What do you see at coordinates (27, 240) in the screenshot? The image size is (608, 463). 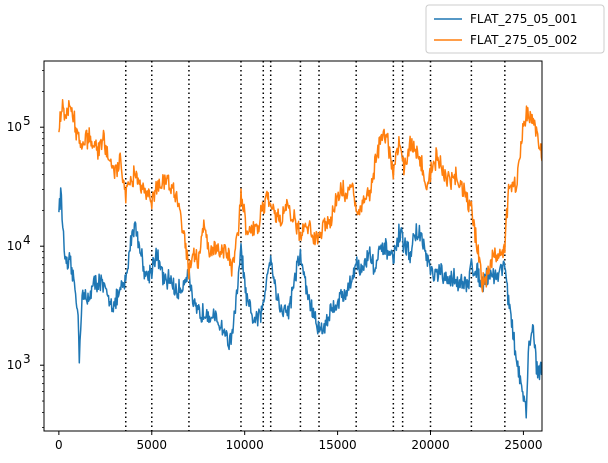 I see `y-tick-exp-2: 4` at bounding box center [27, 240].